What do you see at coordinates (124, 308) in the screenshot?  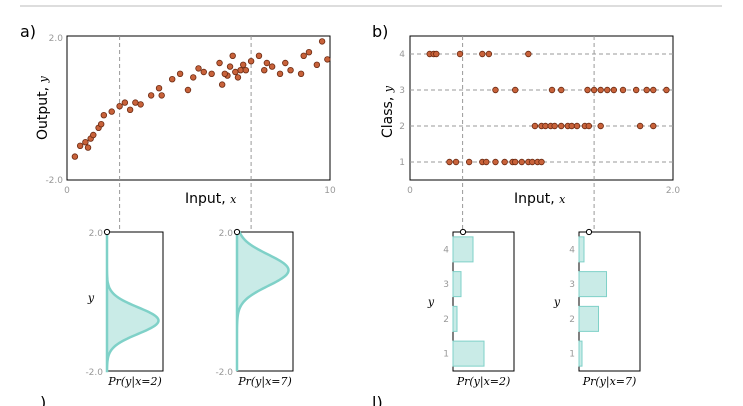 I see `plot-c1-density: 2.0 -2.0 y Pr(y|x=2)` at bounding box center [124, 308].